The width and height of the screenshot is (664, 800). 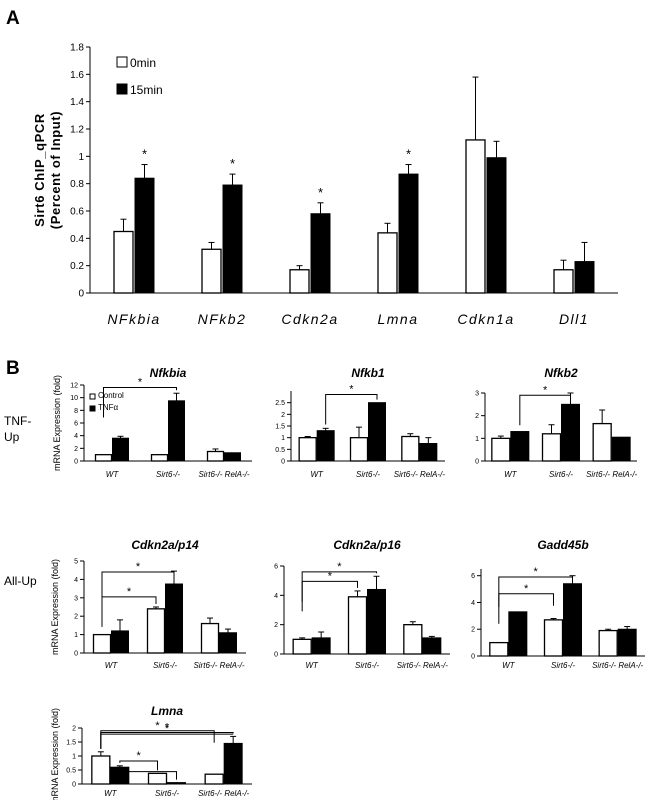 What do you see at coordinates (133, 319) in the screenshot?
I see `category-label: NFkbia` at bounding box center [133, 319].